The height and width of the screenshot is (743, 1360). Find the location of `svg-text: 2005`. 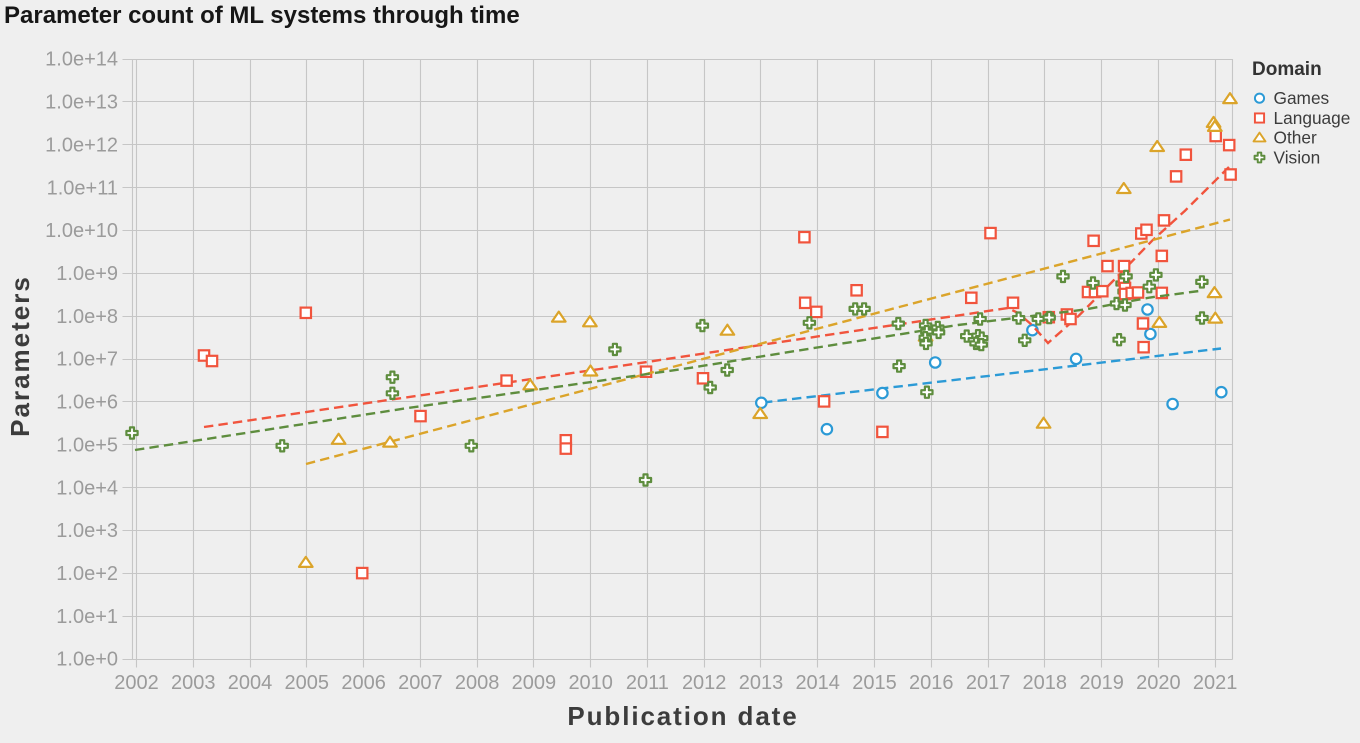

svg-text: 2005 is located at coordinates (307, 683).